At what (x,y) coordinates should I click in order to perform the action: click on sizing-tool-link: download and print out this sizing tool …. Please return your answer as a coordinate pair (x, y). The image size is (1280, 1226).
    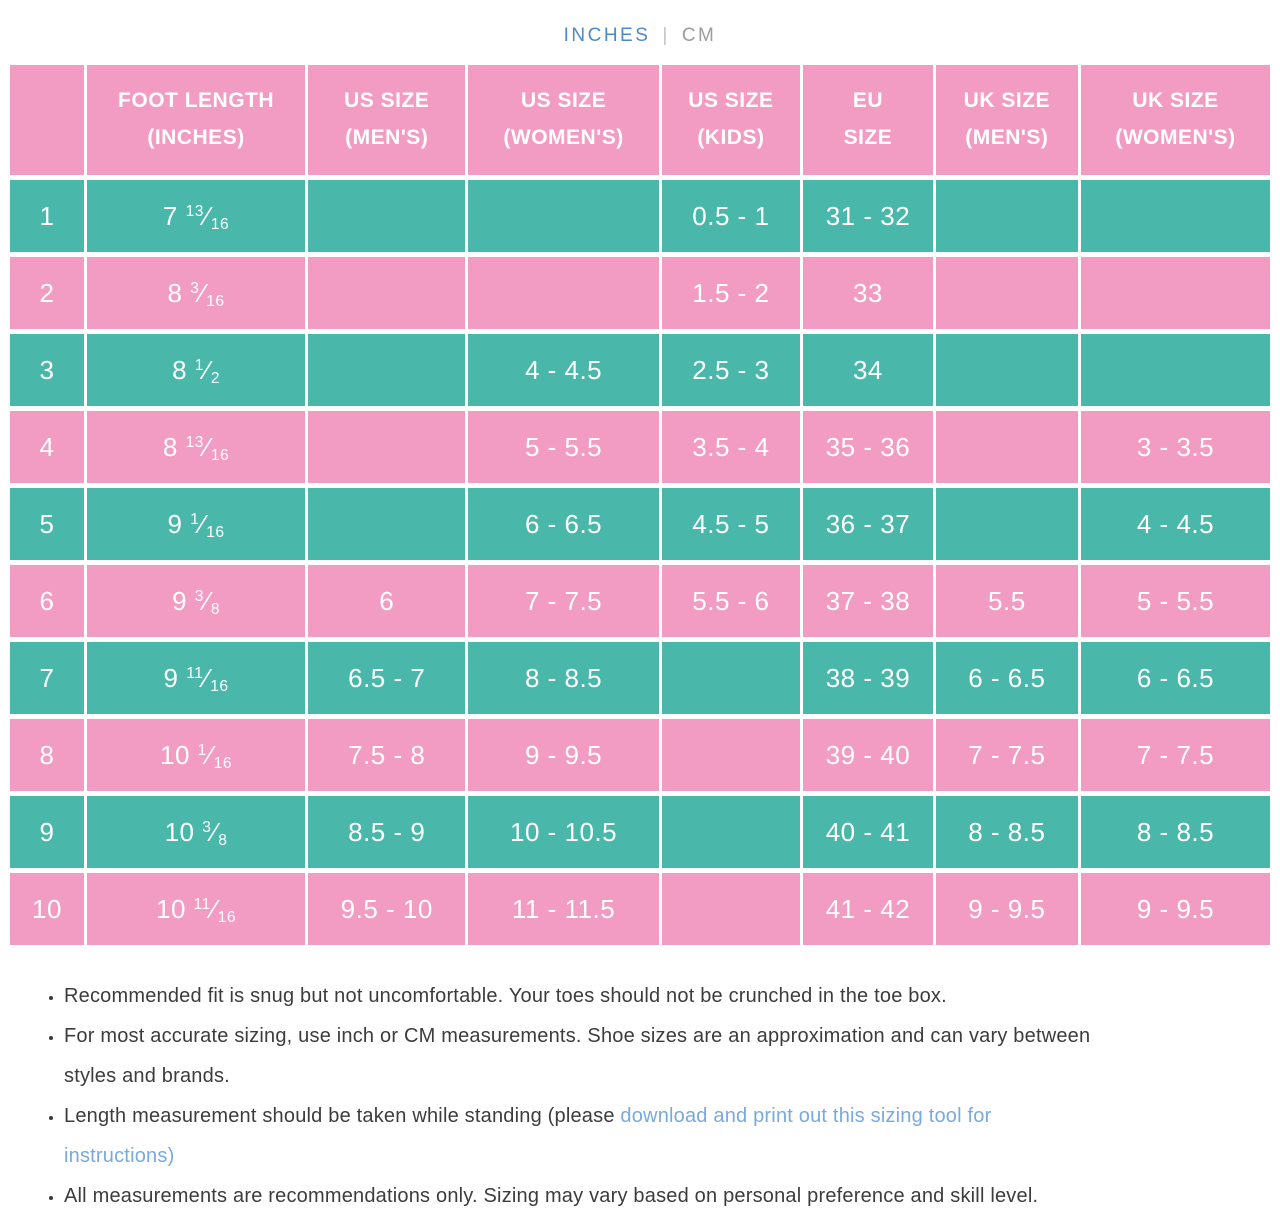
    Looking at the image, I should click on (528, 1136).